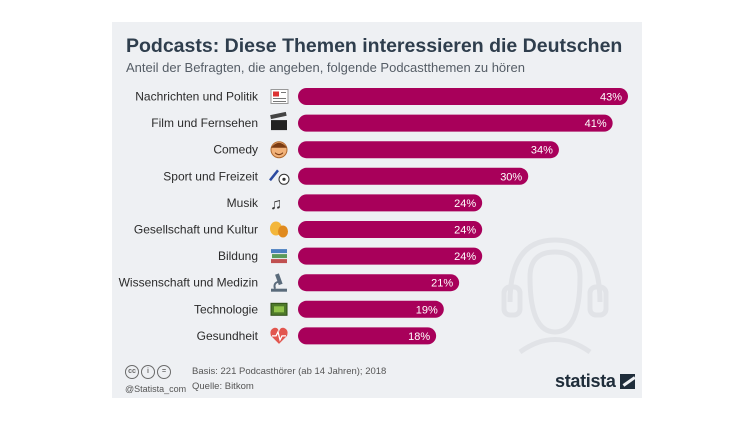 The image size is (750, 422). I want to click on value-label: 18%, so click(419, 337).